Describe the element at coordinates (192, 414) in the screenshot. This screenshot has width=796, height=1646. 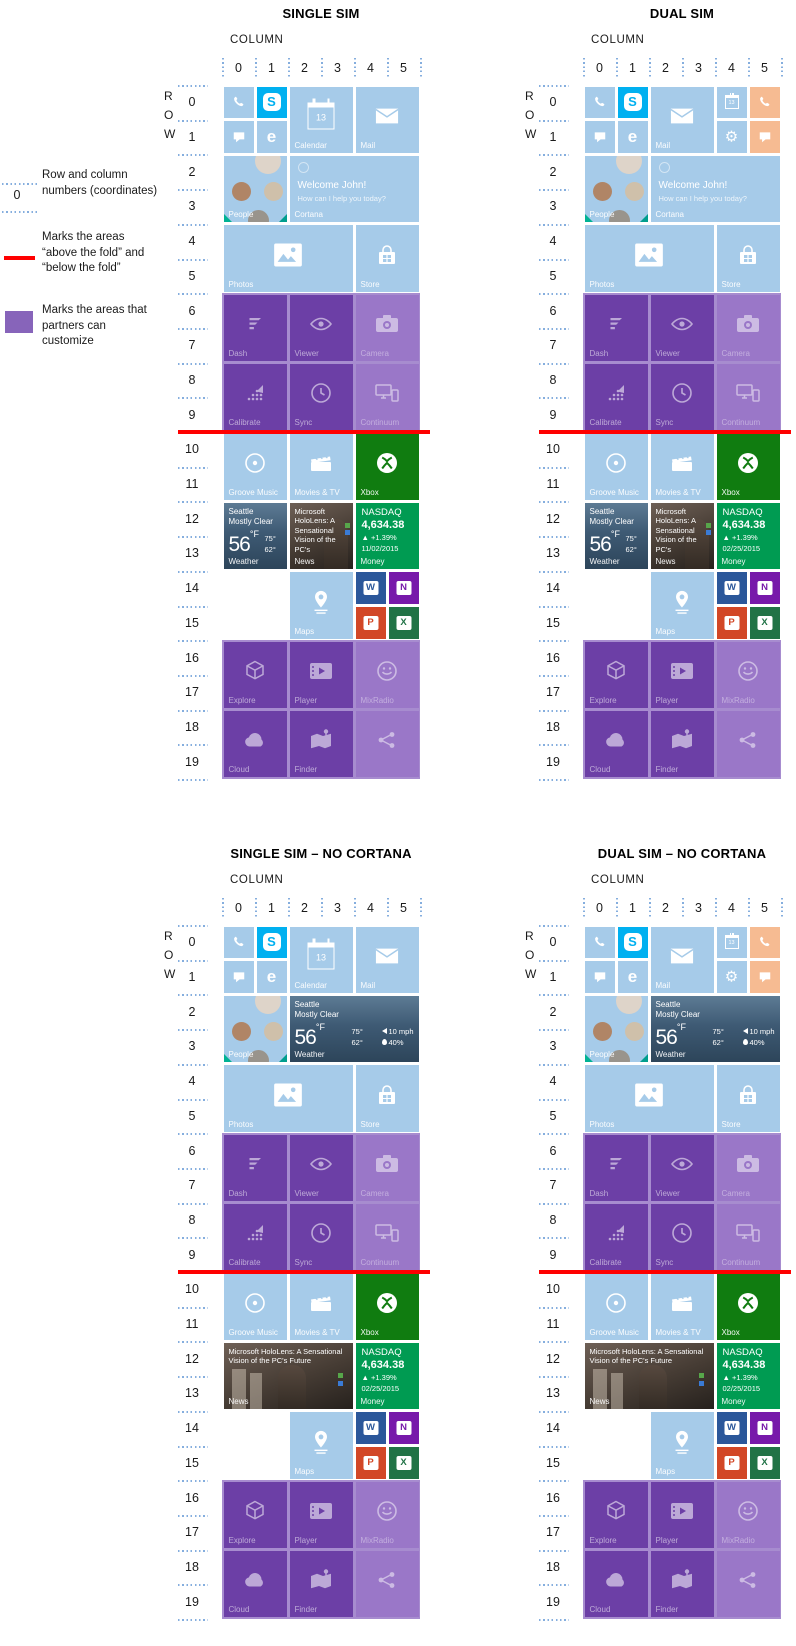
I see `row-number: 9` at that location.